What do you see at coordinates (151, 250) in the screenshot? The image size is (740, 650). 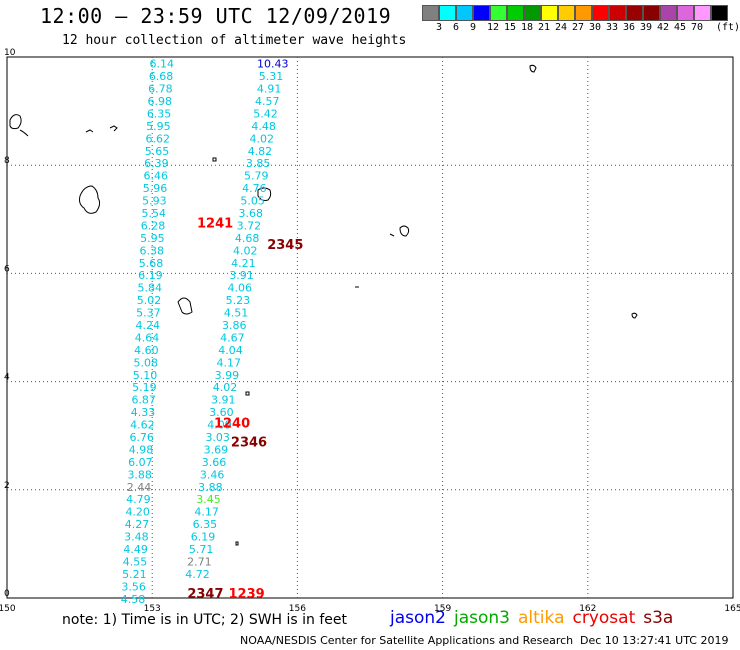 I see `wave-height-value: 6.38` at bounding box center [151, 250].